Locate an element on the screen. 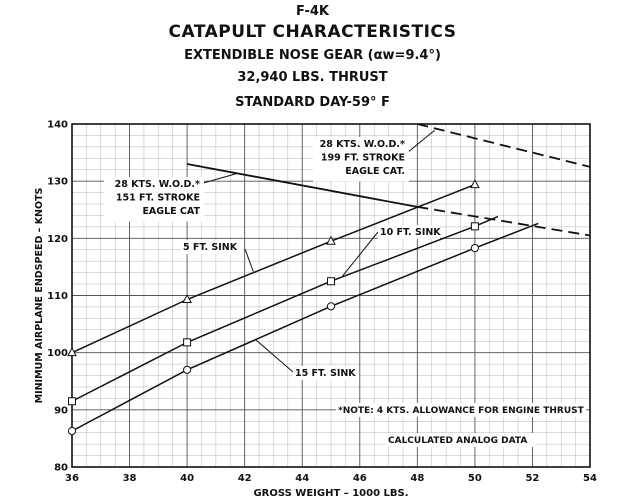  source-box is located at coordinates (461, 440).